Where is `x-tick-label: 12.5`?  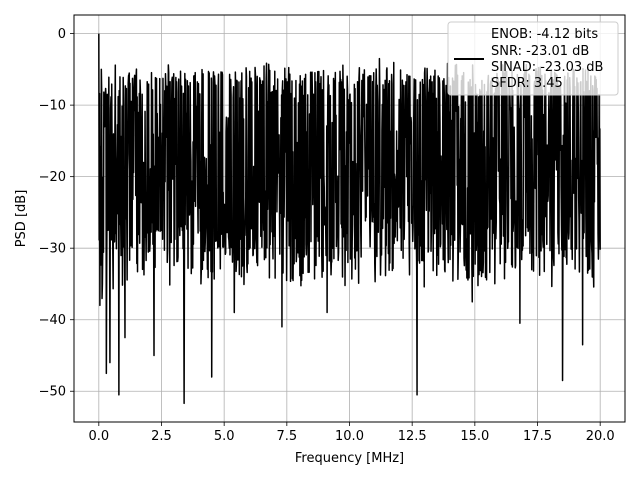
x-tick-label: 12.5 is located at coordinates (412, 436).